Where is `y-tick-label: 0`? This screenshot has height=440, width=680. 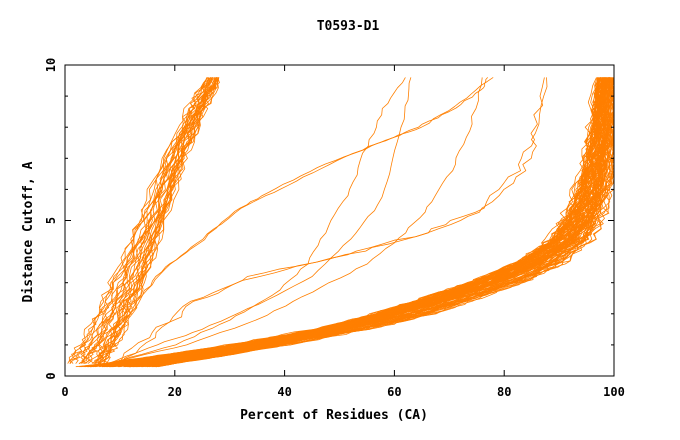 y-tick-label: 0 is located at coordinates (51, 375).